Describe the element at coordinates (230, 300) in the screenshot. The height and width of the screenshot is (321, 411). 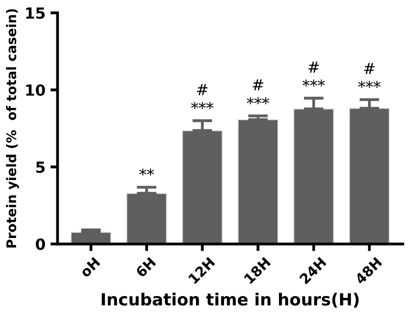
I see `x-axis-title: Incubation time in hours(H)` at that location.